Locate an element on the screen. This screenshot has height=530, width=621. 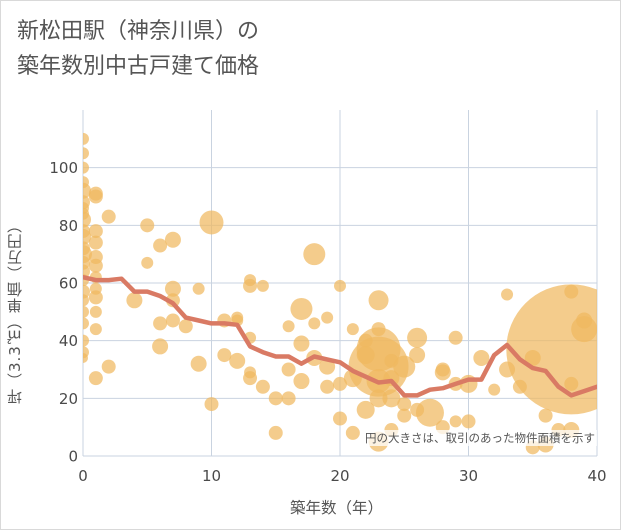
y-tick-label: 20 is located at coordinates (68, 399).